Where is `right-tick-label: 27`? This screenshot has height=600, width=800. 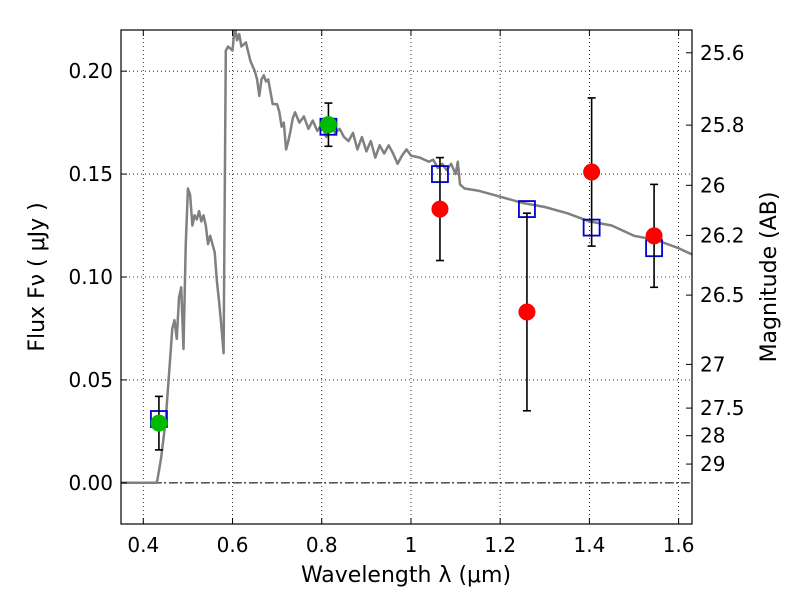 right-tick-label: 27 is located at coordinates (712, 364).